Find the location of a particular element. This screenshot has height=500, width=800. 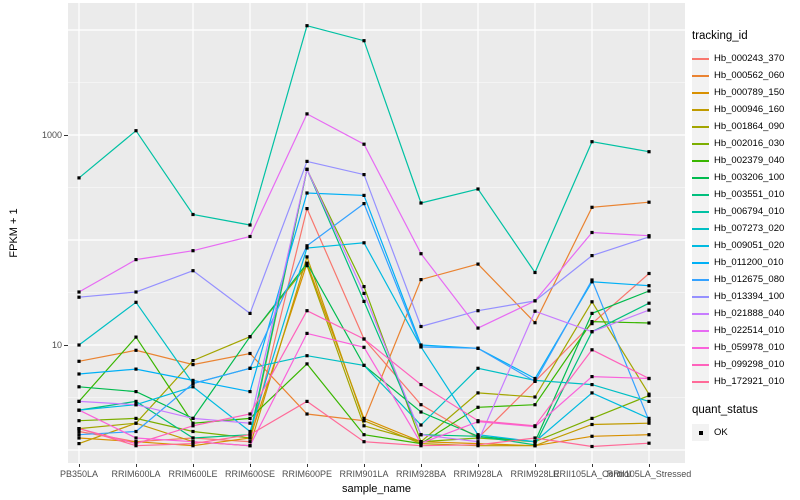

legend-item-Hb_059978_010: Hb_059978_010 is located at coordinates (745, 347).